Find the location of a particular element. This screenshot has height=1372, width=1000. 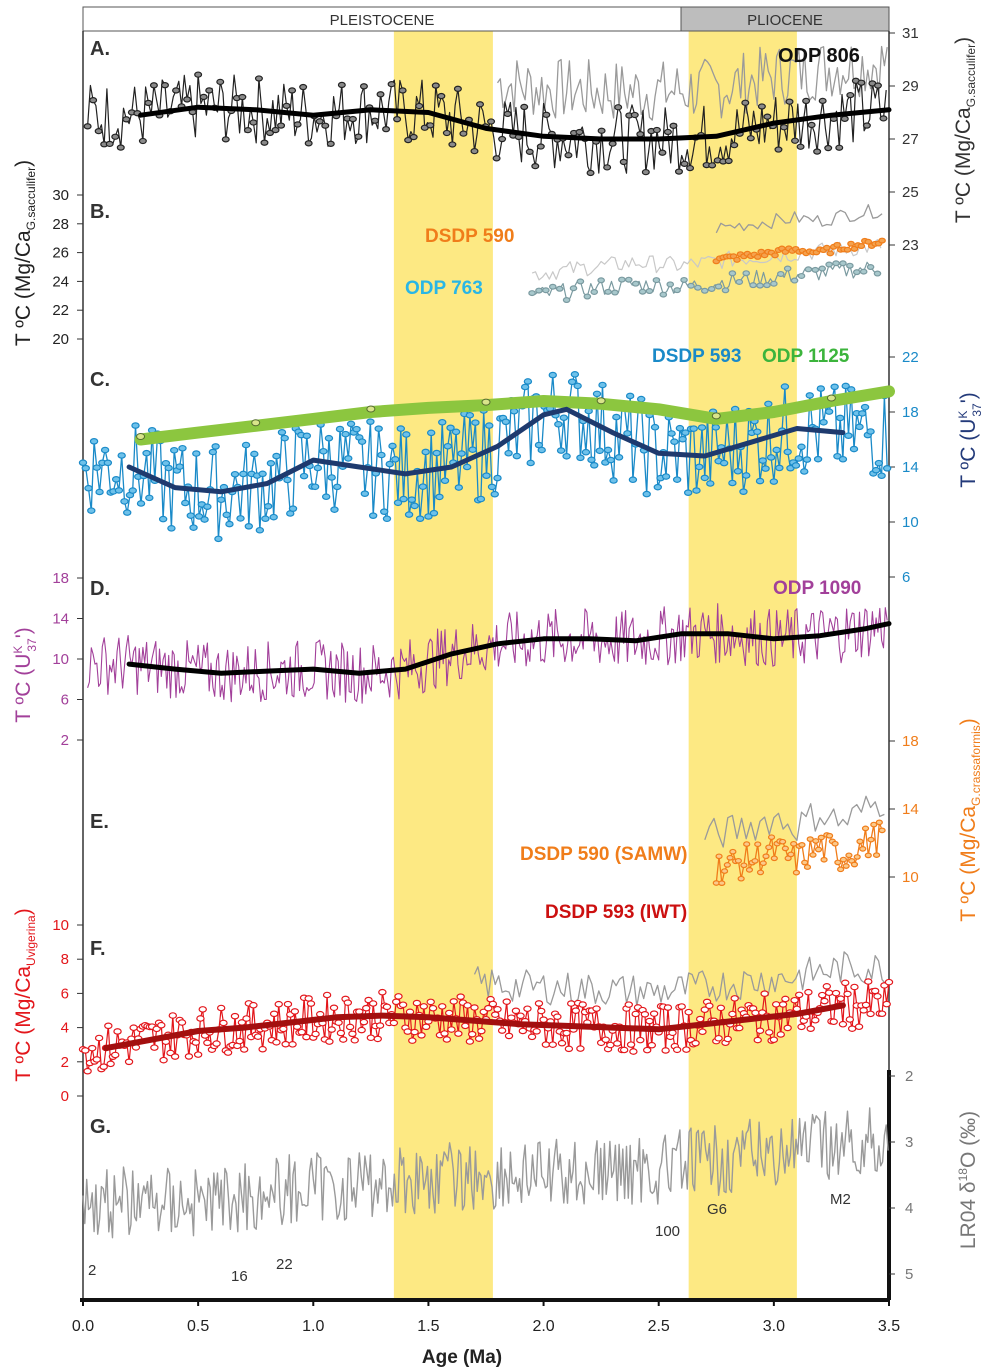

y-tick-label-a: 27 is located at coordinates (910, 139).